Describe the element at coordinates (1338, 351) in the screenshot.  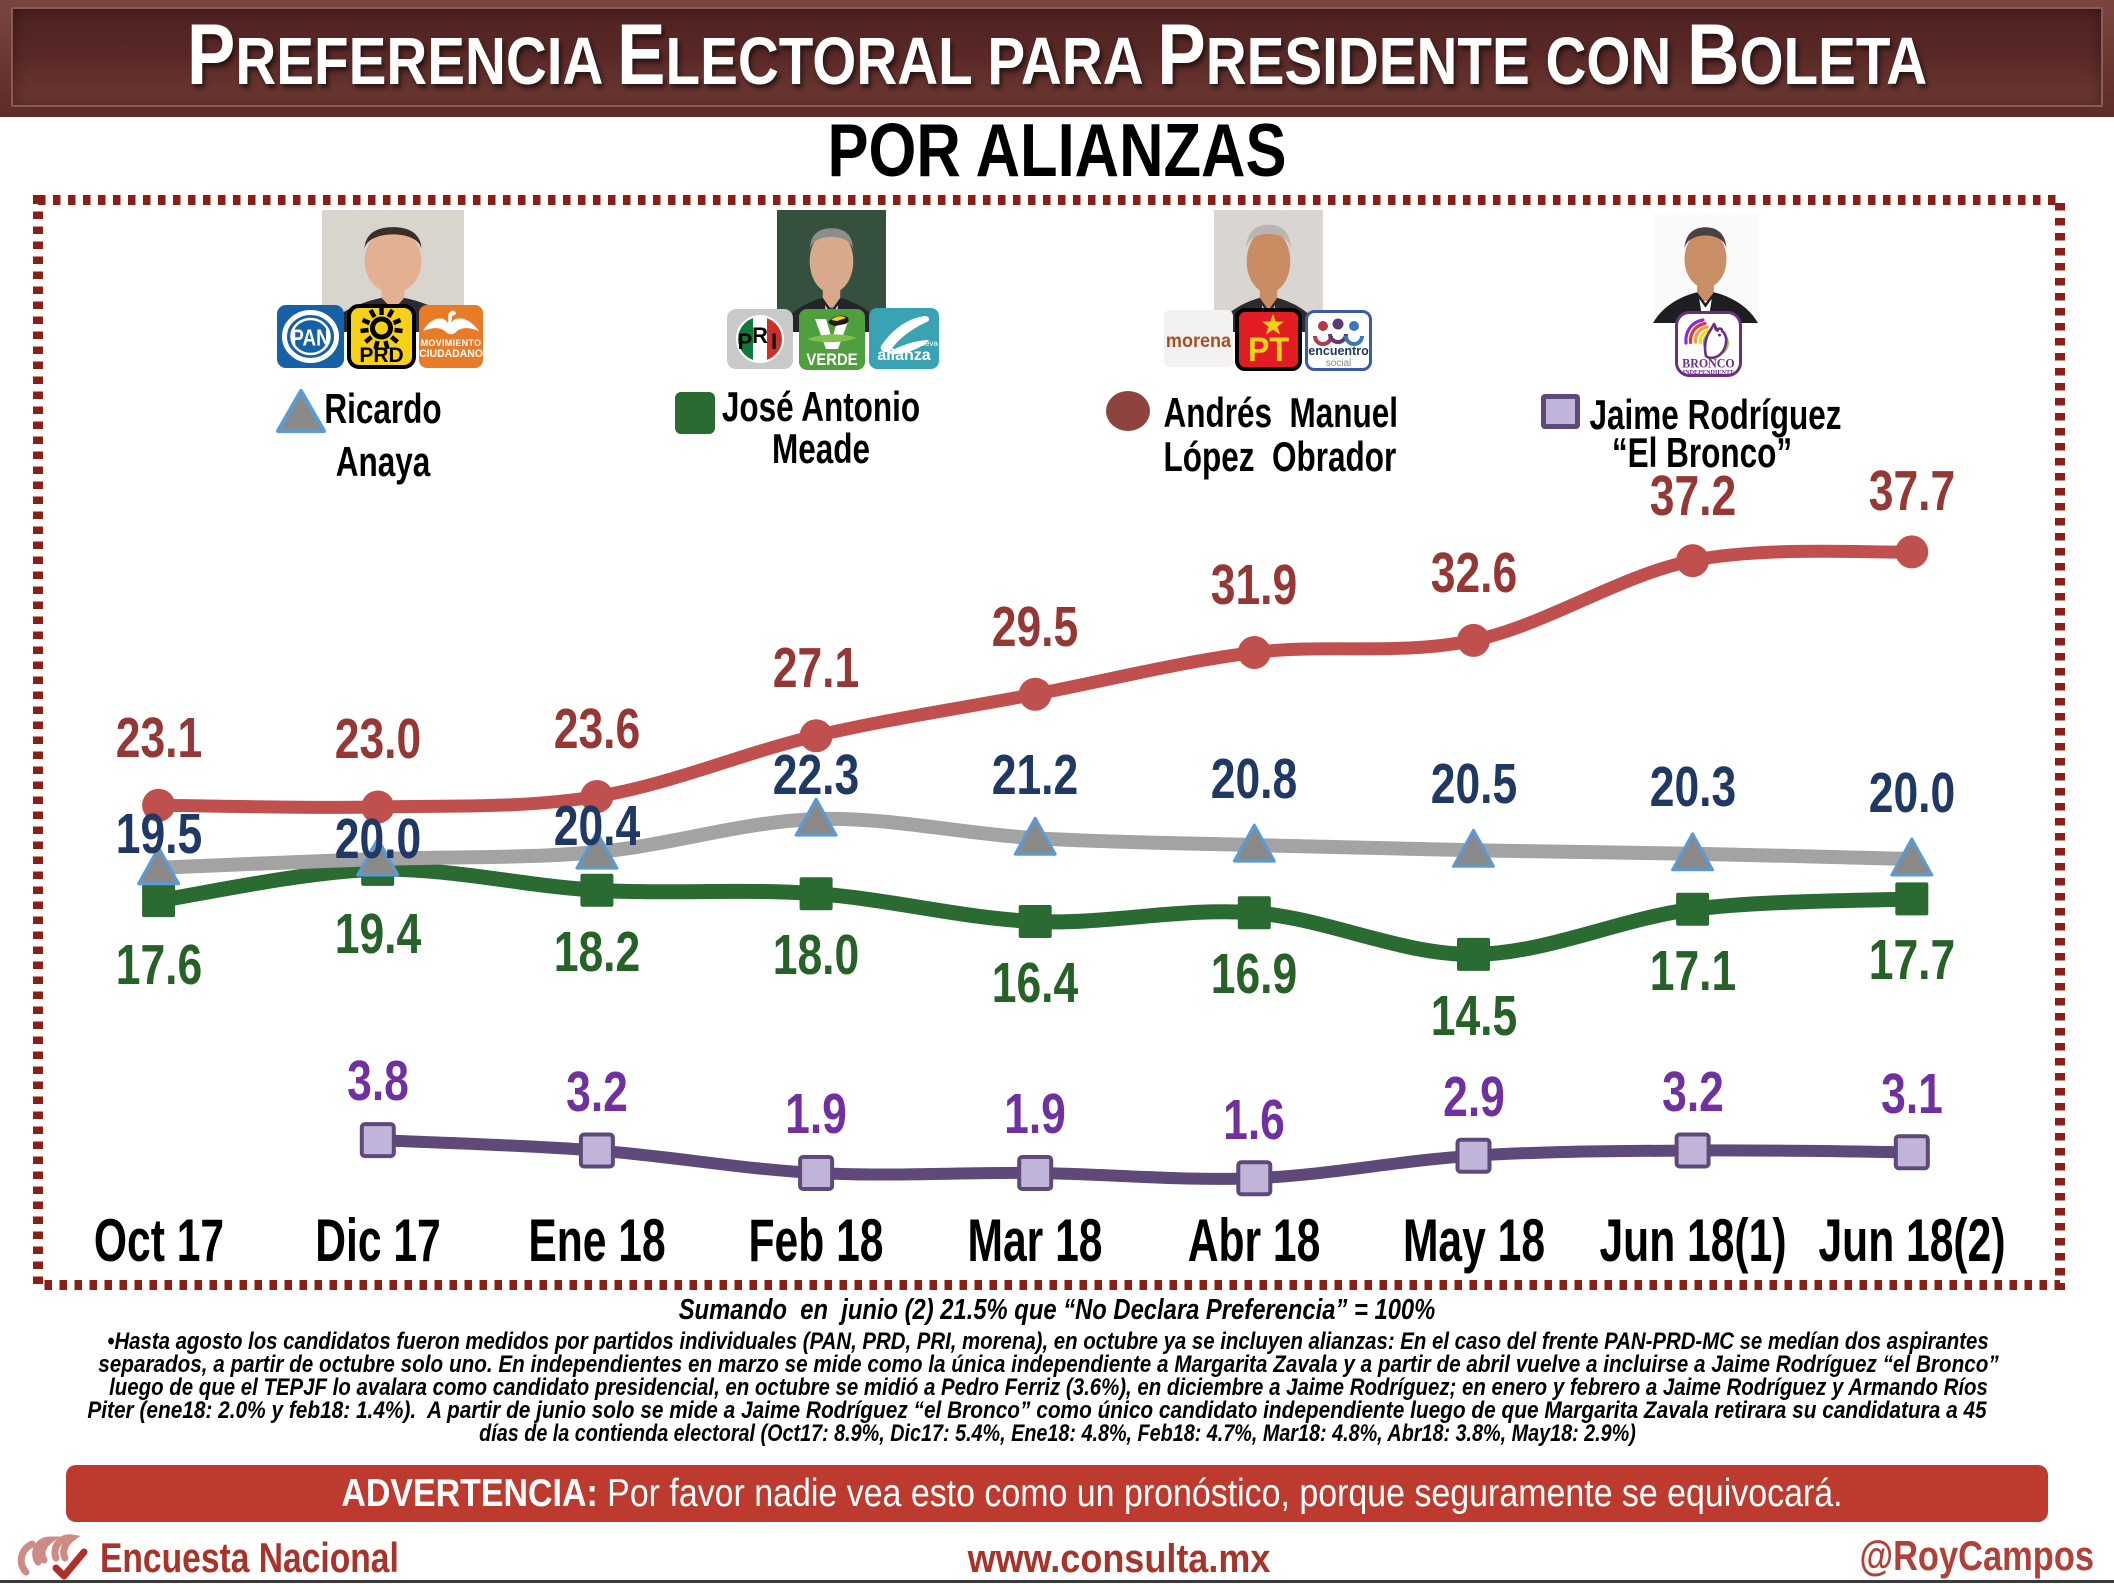
I see `svg-text: encuentro` at that location.